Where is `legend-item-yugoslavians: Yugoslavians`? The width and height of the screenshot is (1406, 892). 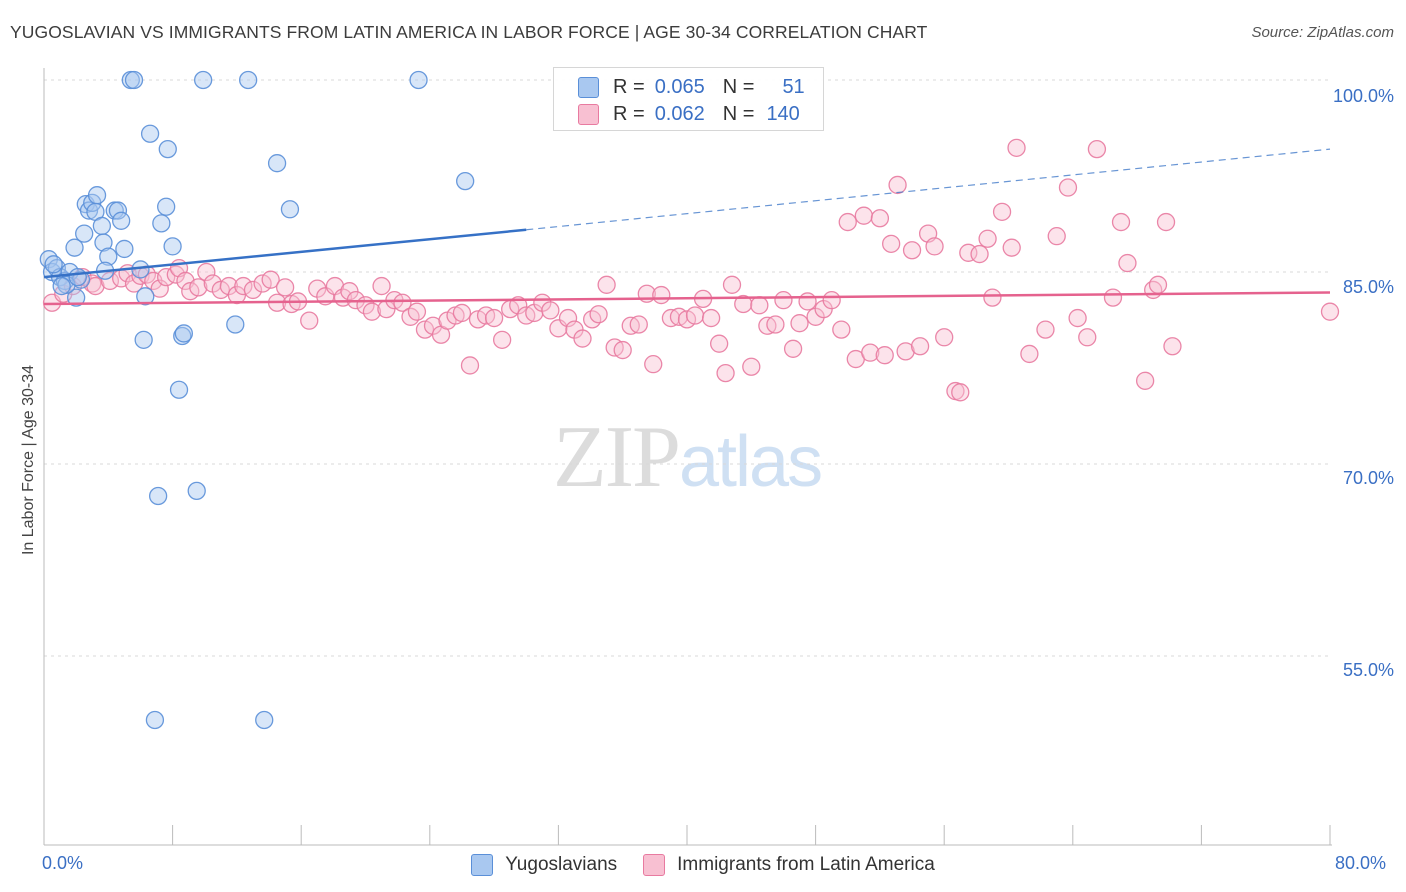
legend-item-yugoslavians: Yugoslavians is located at coordinates (544, 865).